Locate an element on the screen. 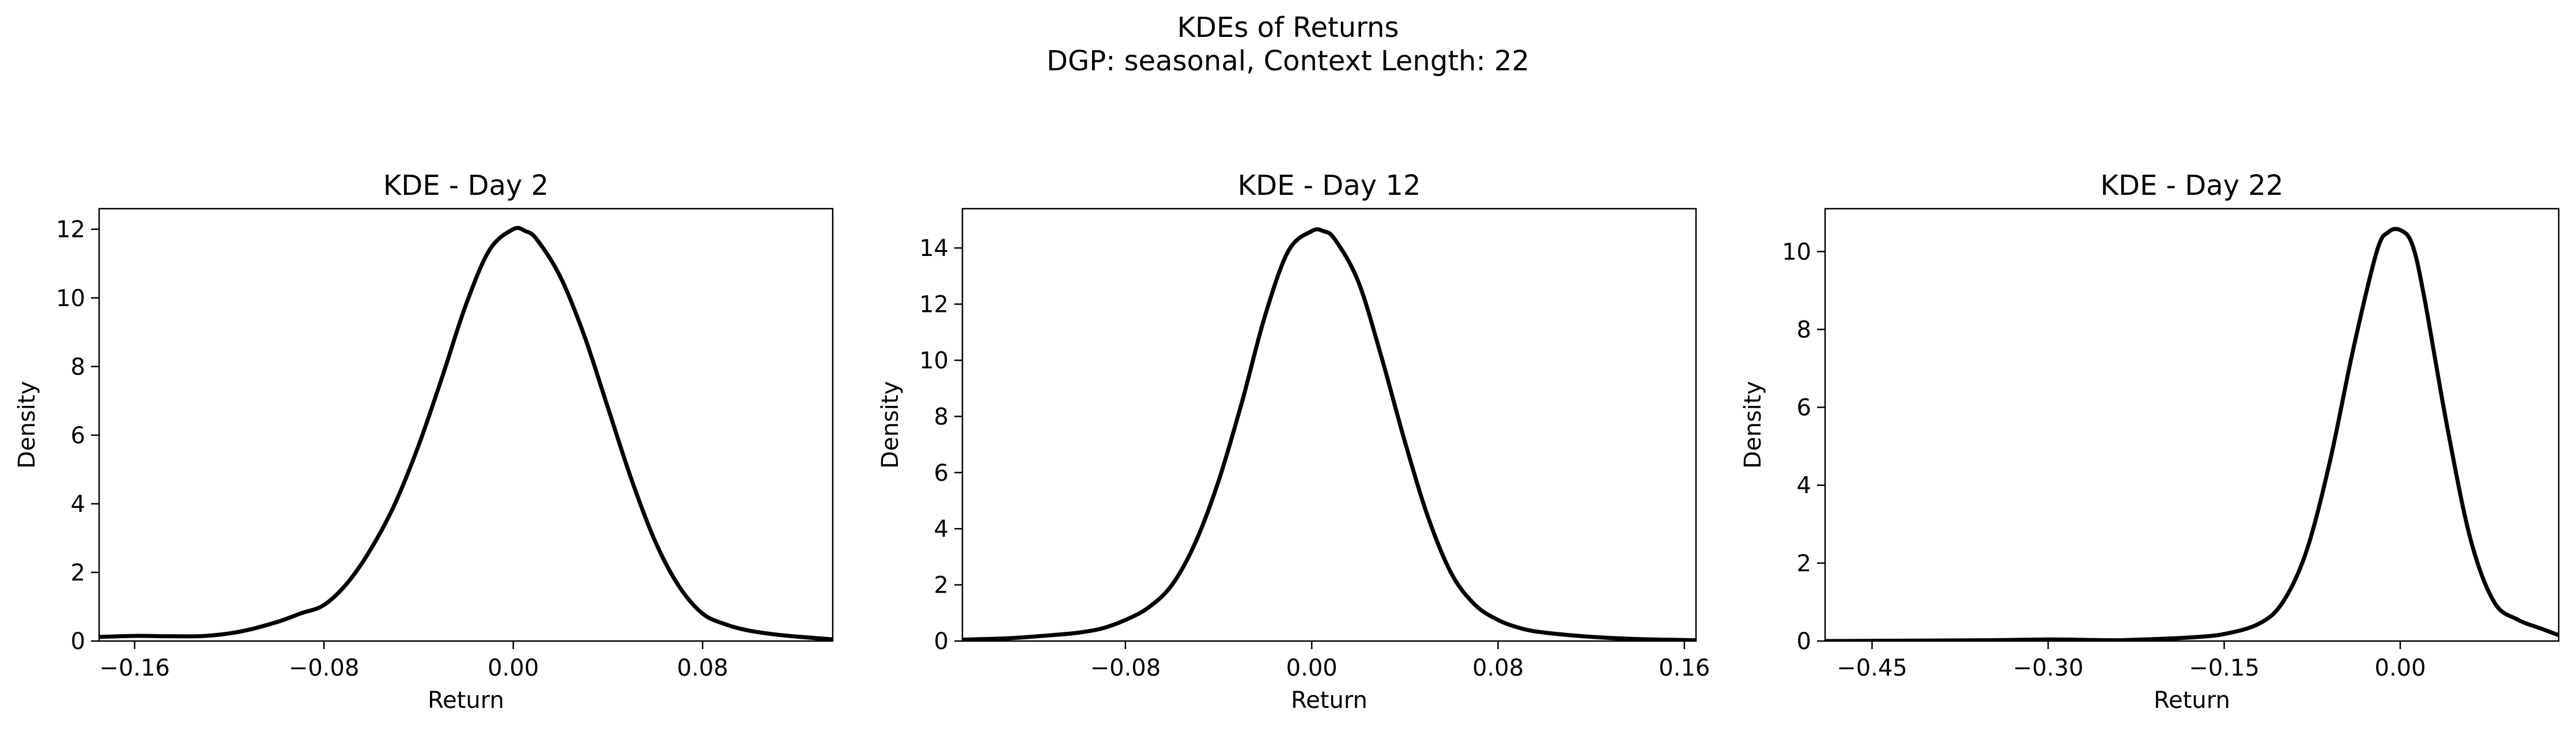 Image resolution: width=2576 pixels, height=735 pixels. subplot-2-xtick-label: −0.08 is located at coordinates (1125, 668).